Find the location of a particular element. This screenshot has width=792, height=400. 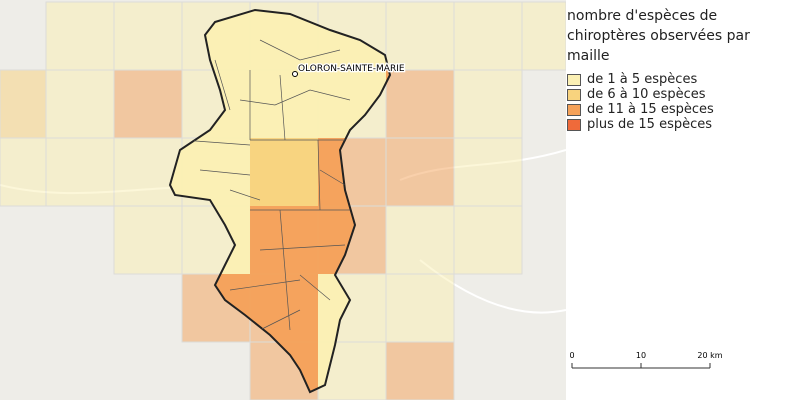

legend-item: de 6 à 10 espèces is located at coordinates (678, 94).